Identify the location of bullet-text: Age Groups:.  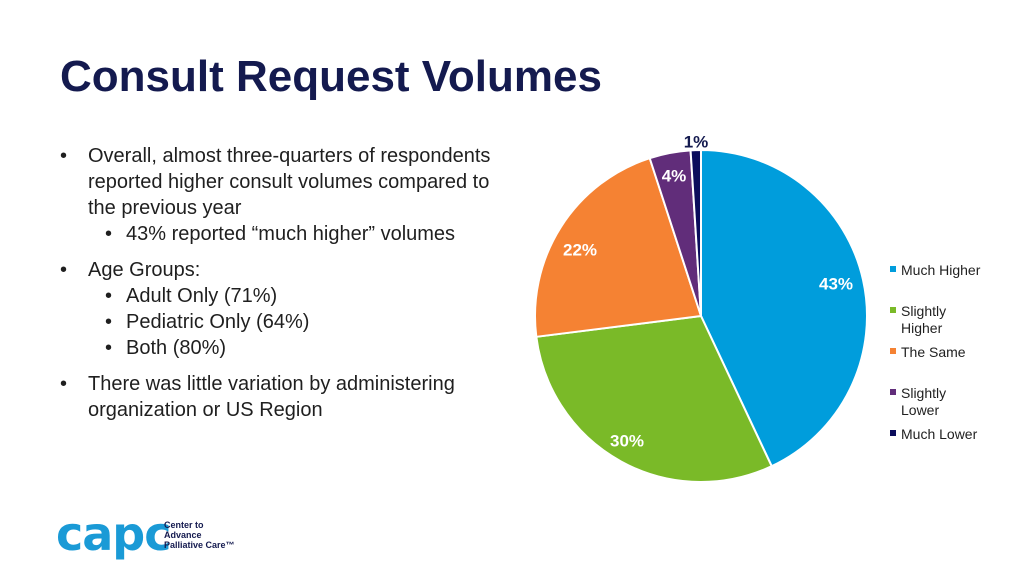
(144, 270).